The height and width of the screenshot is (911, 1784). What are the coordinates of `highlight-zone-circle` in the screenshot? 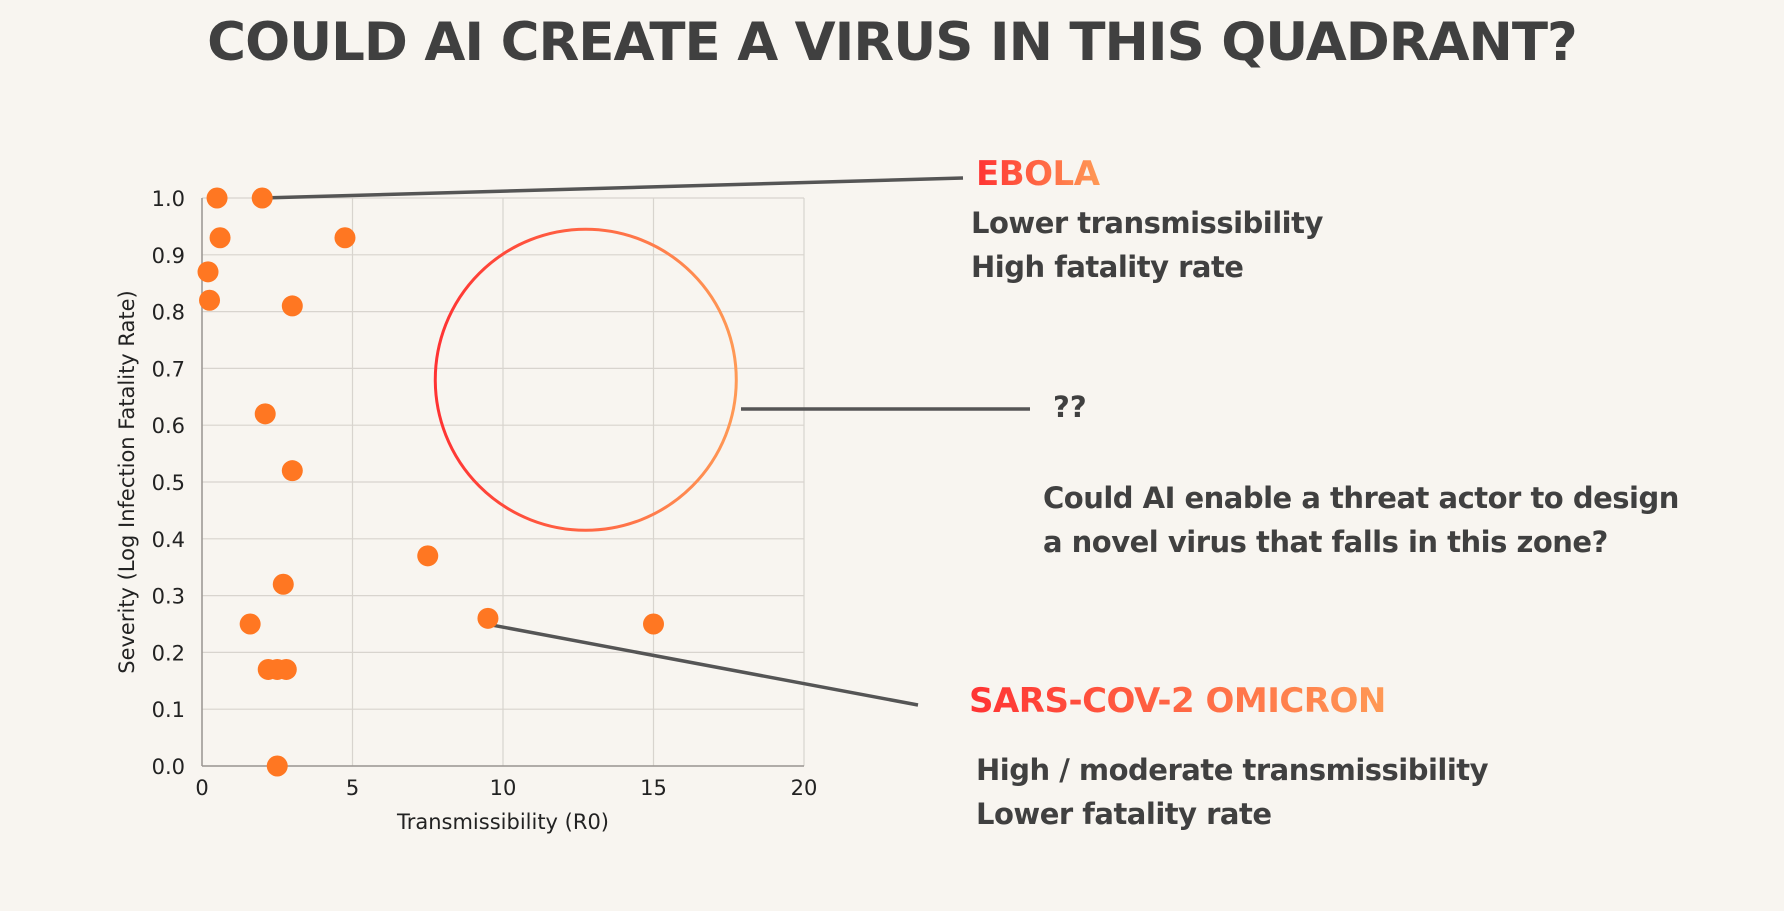 It's located at (585, 379).